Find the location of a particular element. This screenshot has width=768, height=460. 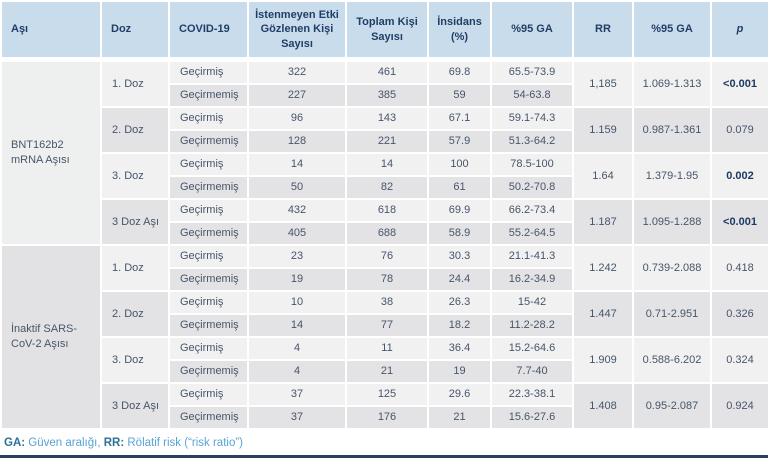

column-header-vaccine: Aşı is located at coordinates (51, 31).